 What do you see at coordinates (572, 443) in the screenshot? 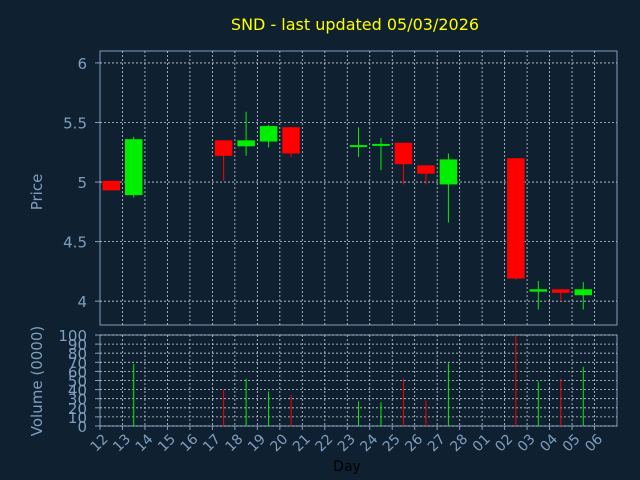
I see `x-tick-label: 05` at bounding box center [572, 443].